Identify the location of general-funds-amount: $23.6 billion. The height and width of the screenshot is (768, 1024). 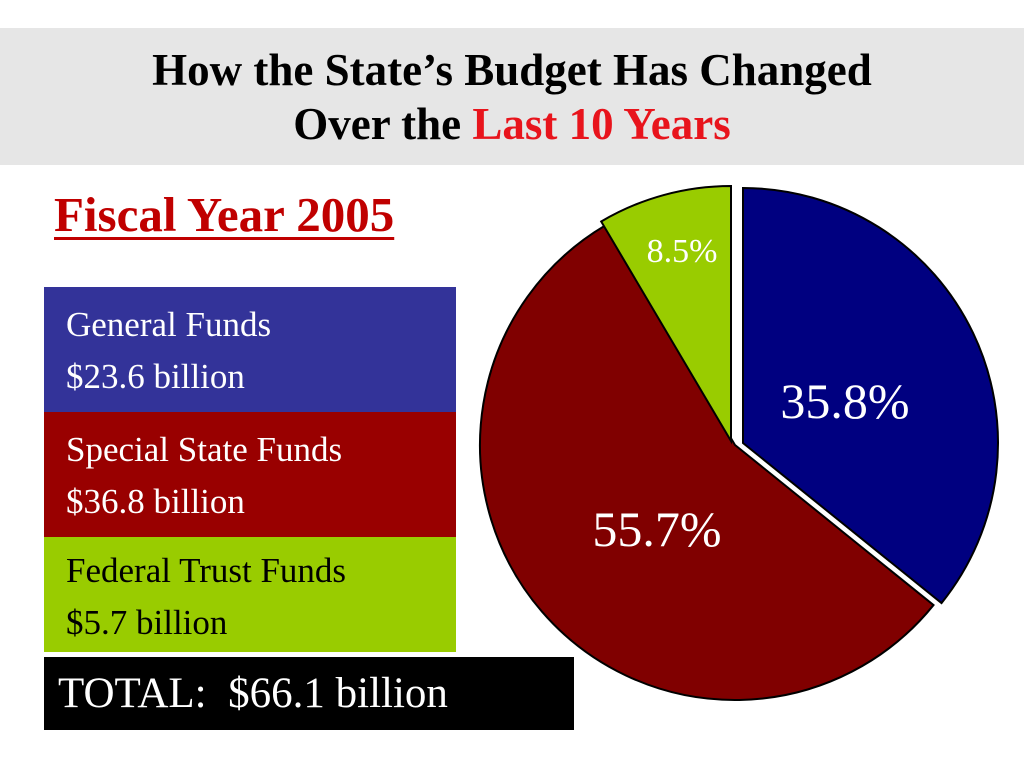
(155, 376).